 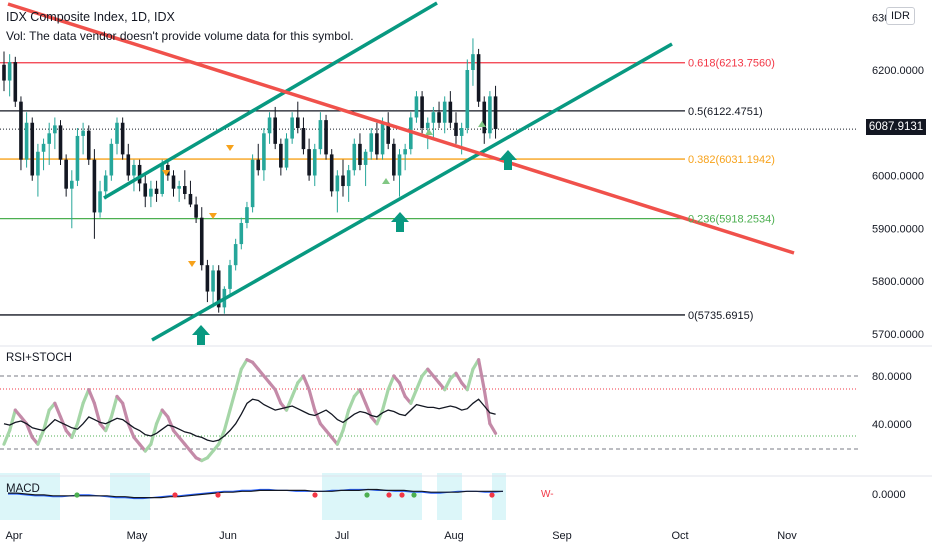 What do you see at coordinates (255, 493) in the screenshot?
I see `macd-signal-line` at bounding box center [255, 493].